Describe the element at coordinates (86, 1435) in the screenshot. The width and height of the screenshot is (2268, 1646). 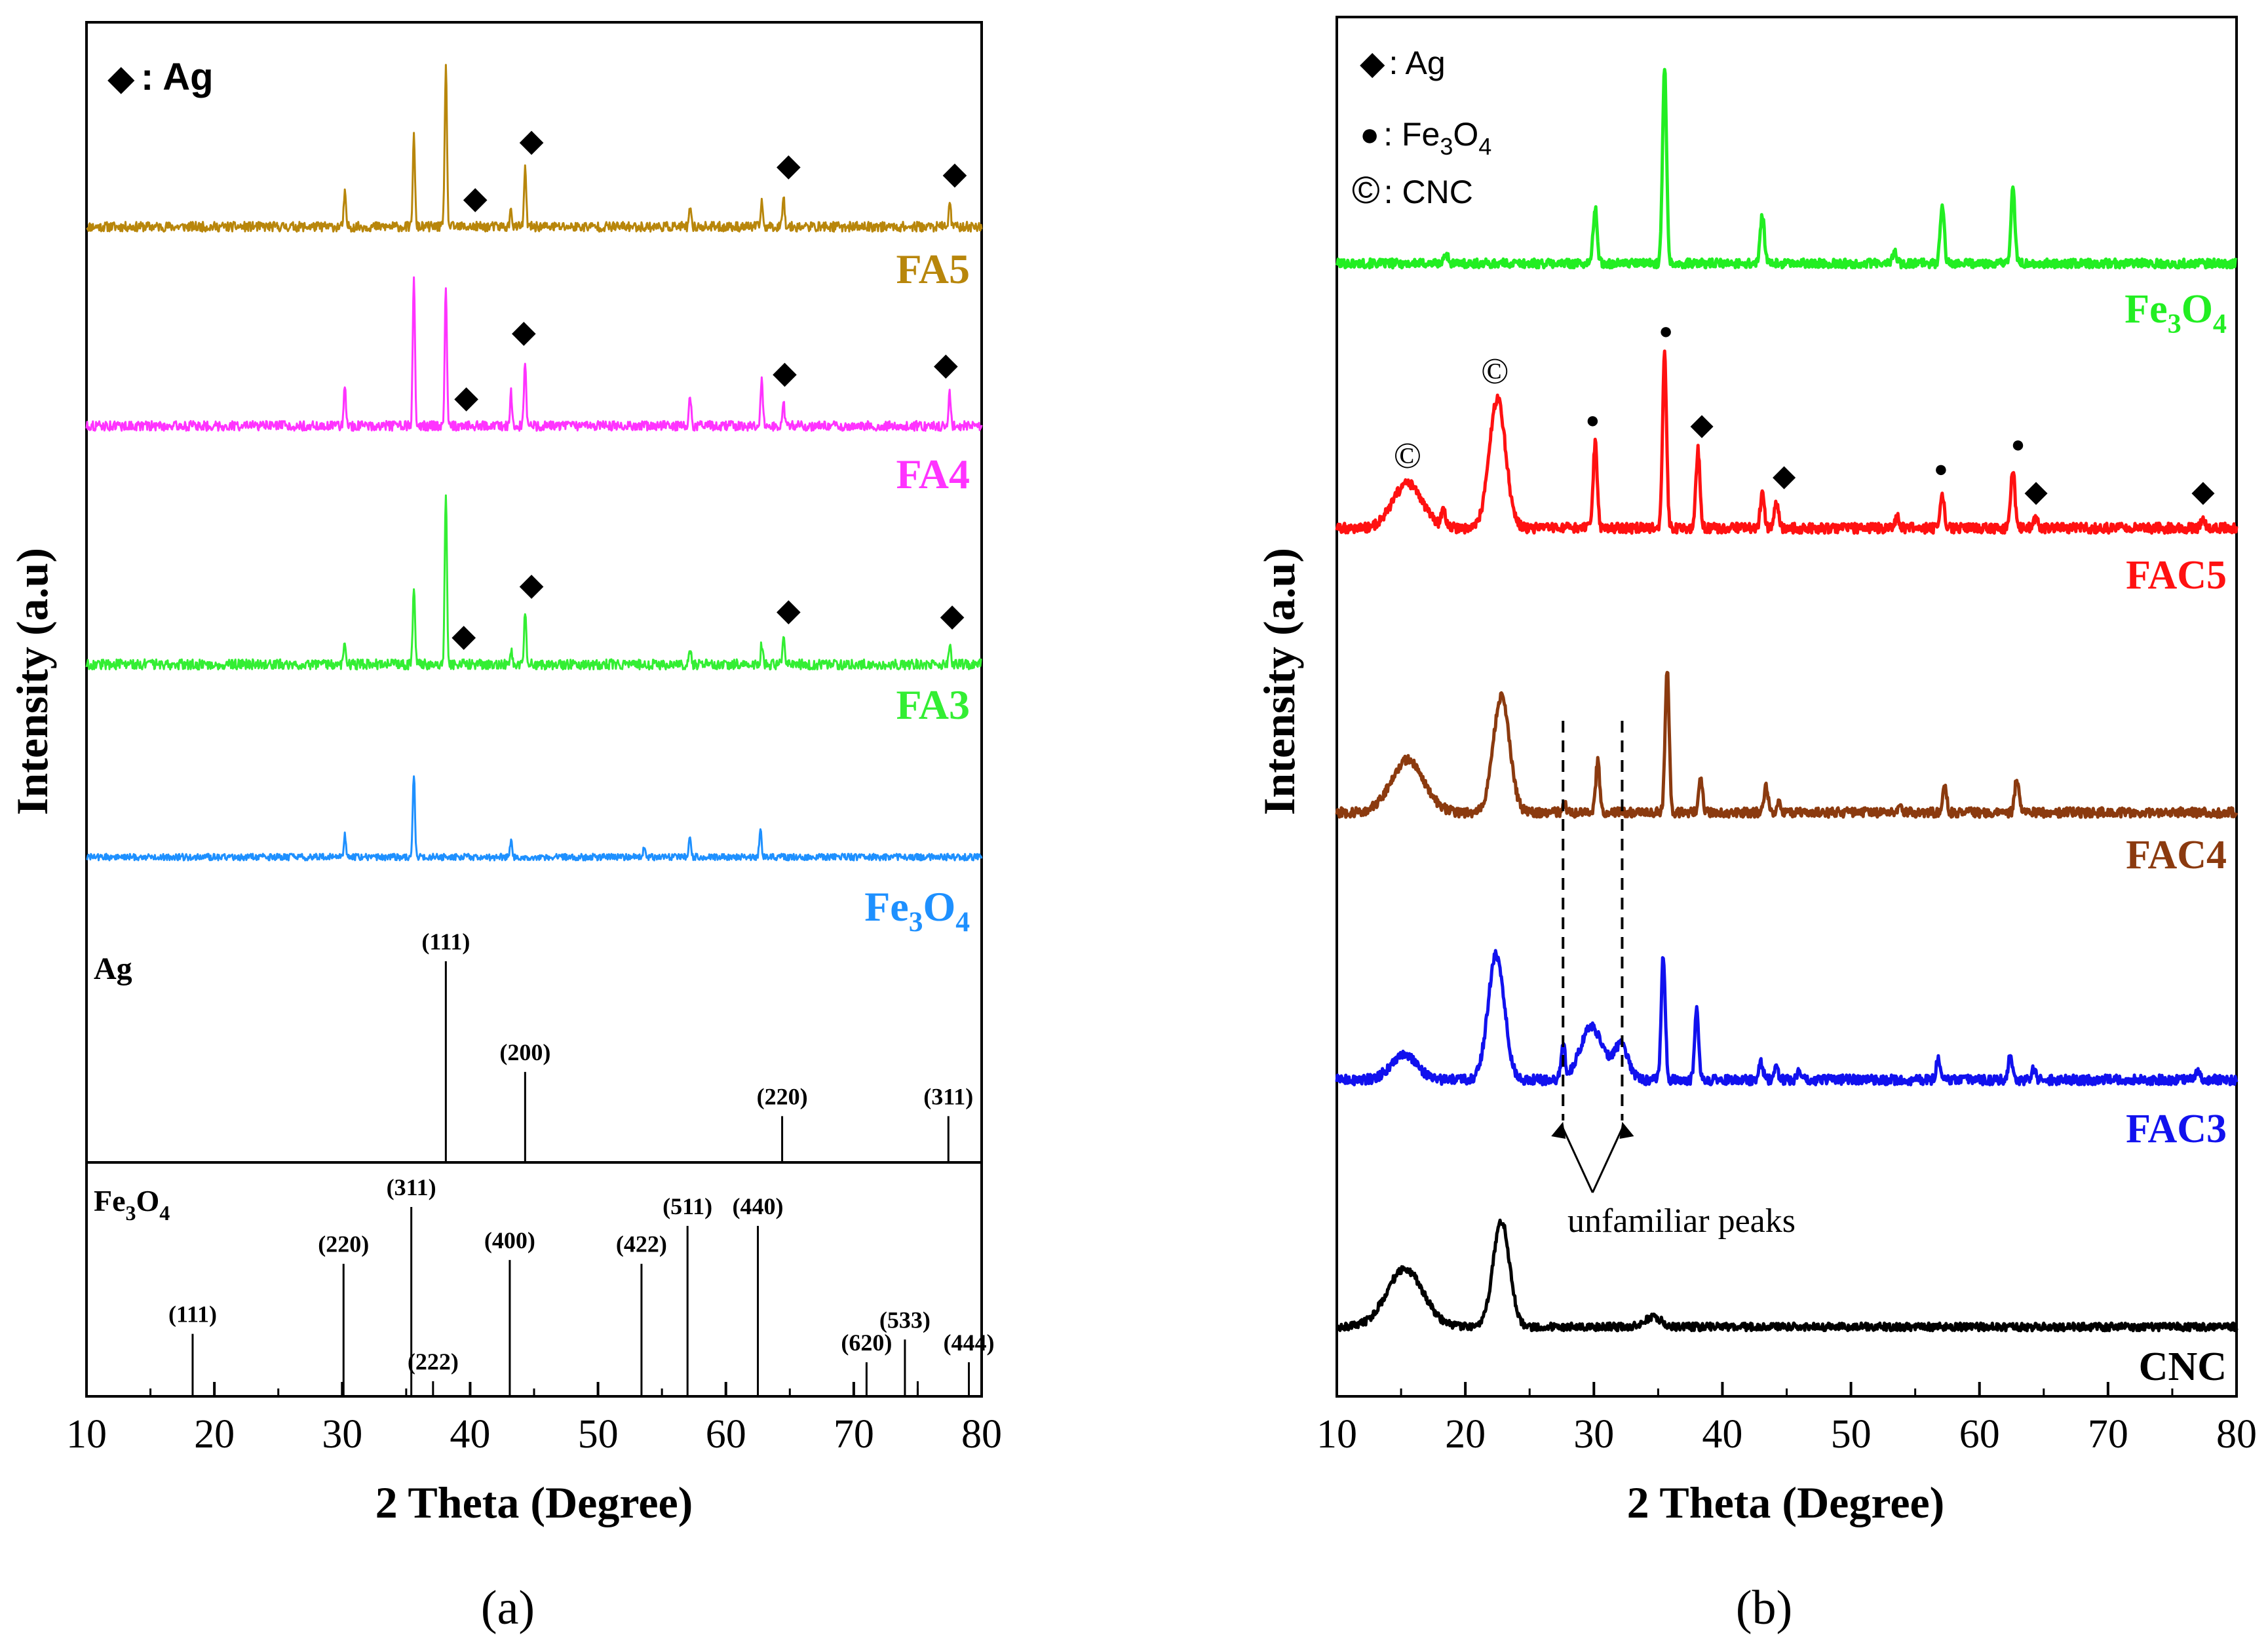
I see `panel-a-x-tick-label: 10` at that location.